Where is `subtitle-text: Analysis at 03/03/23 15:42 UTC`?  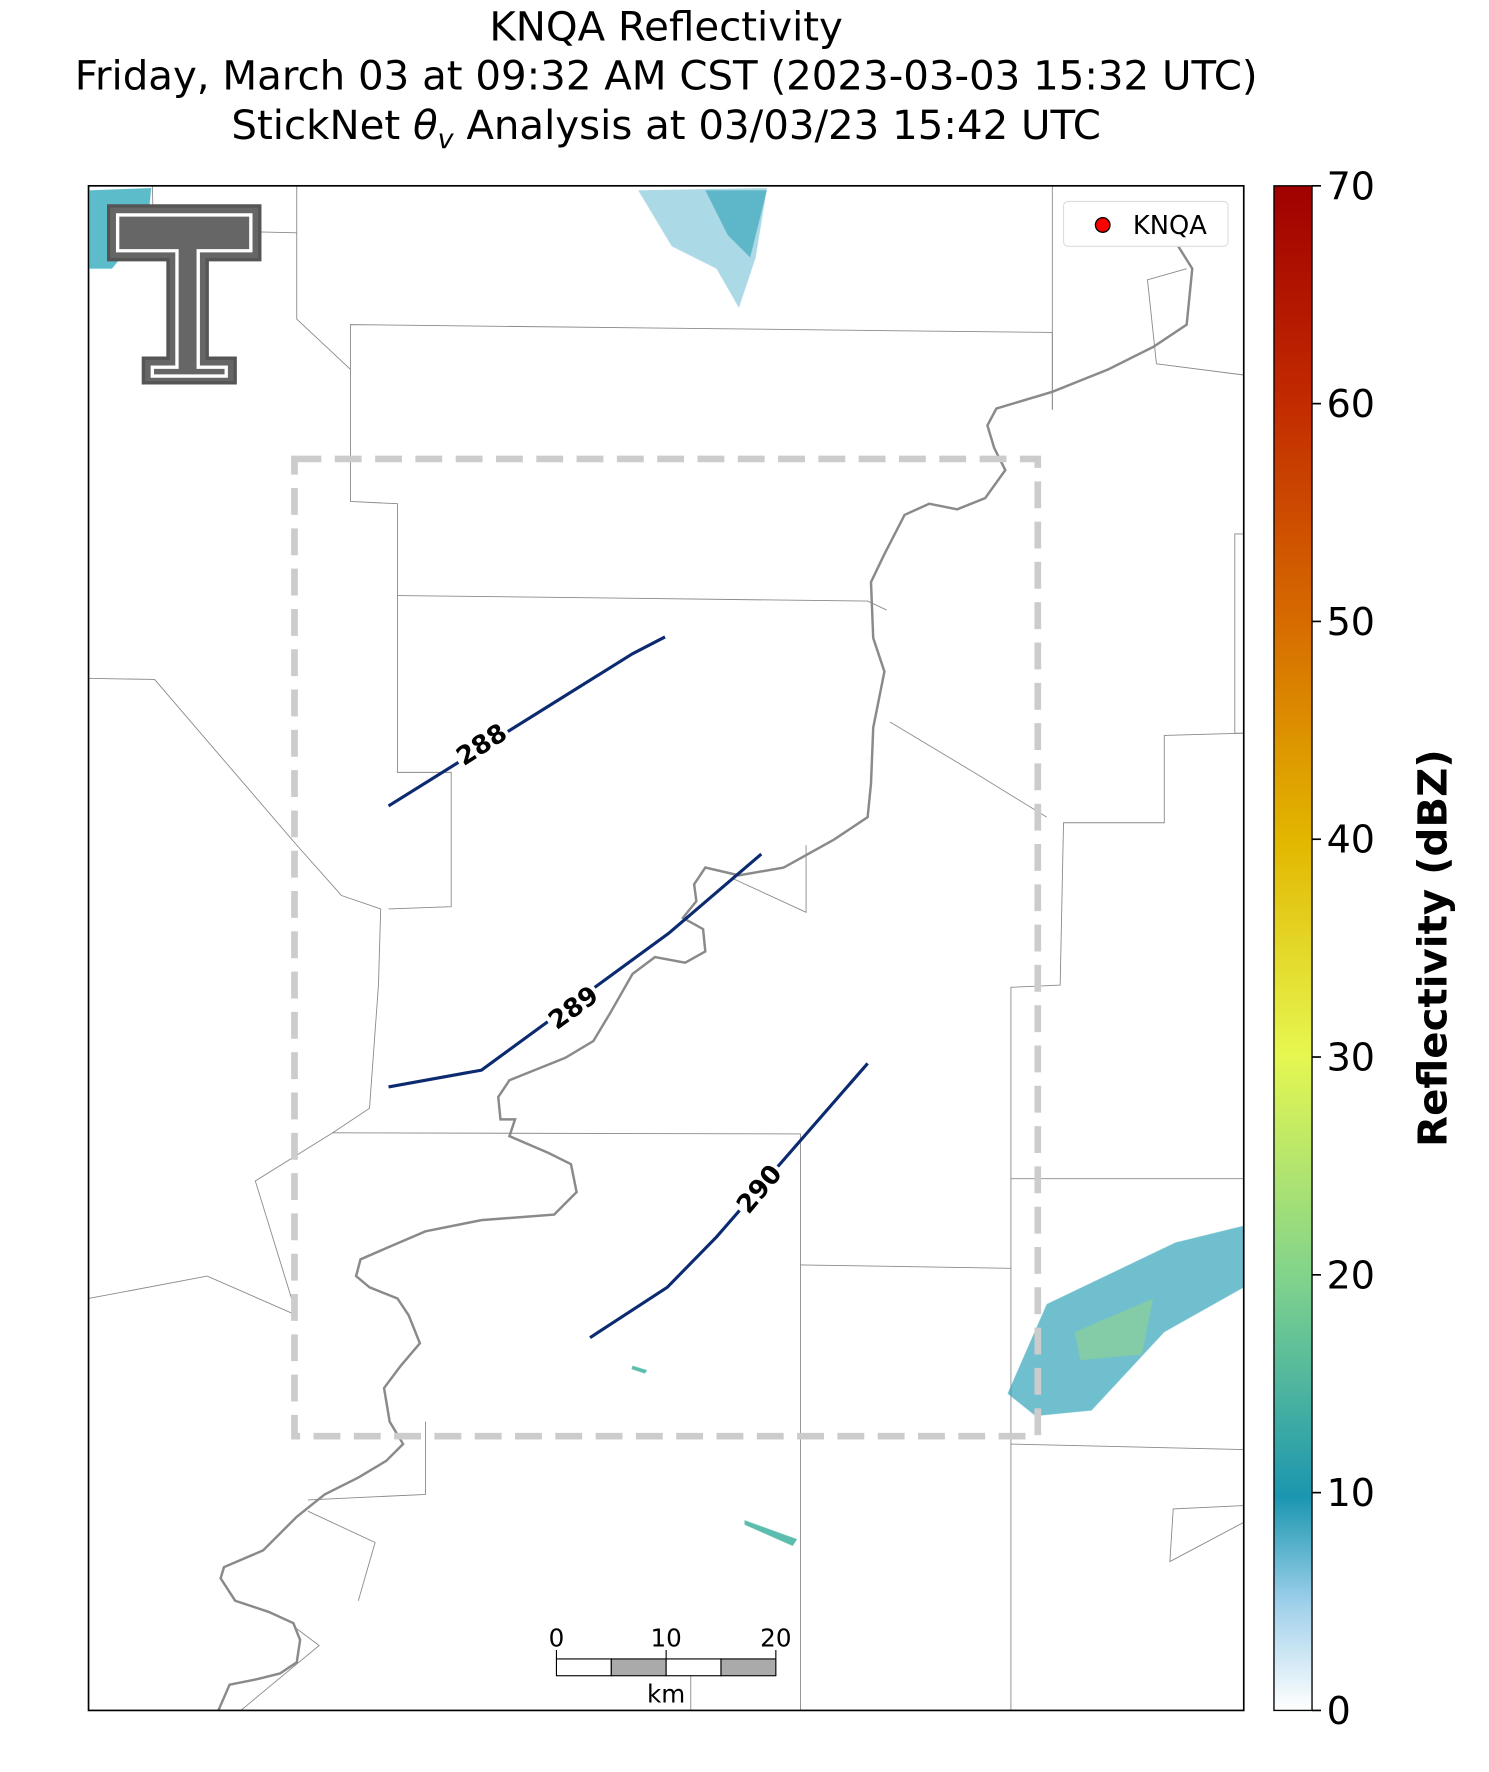
subtitle-text: Analysis at 03/03/23 15:42 UTC is located at coordinates (777, 125).